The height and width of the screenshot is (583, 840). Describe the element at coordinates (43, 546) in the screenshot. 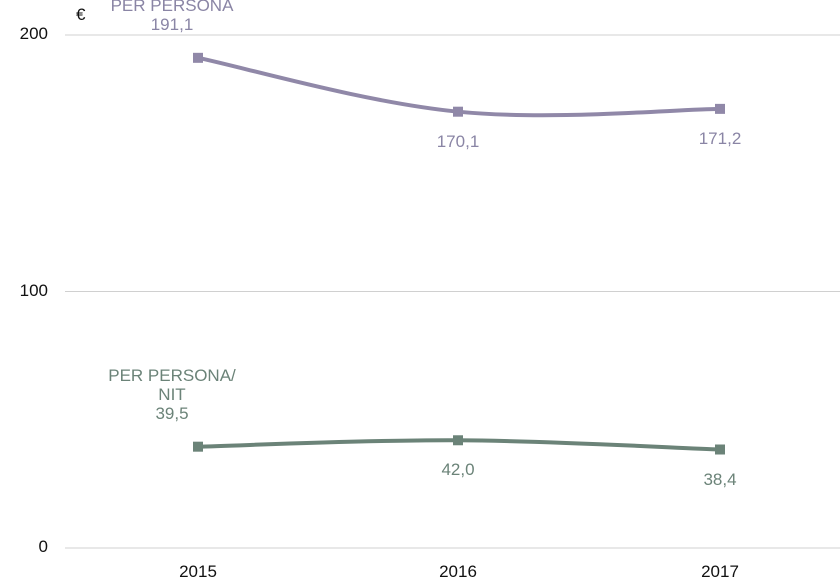

I see `y-tick-label: 0` at that location.